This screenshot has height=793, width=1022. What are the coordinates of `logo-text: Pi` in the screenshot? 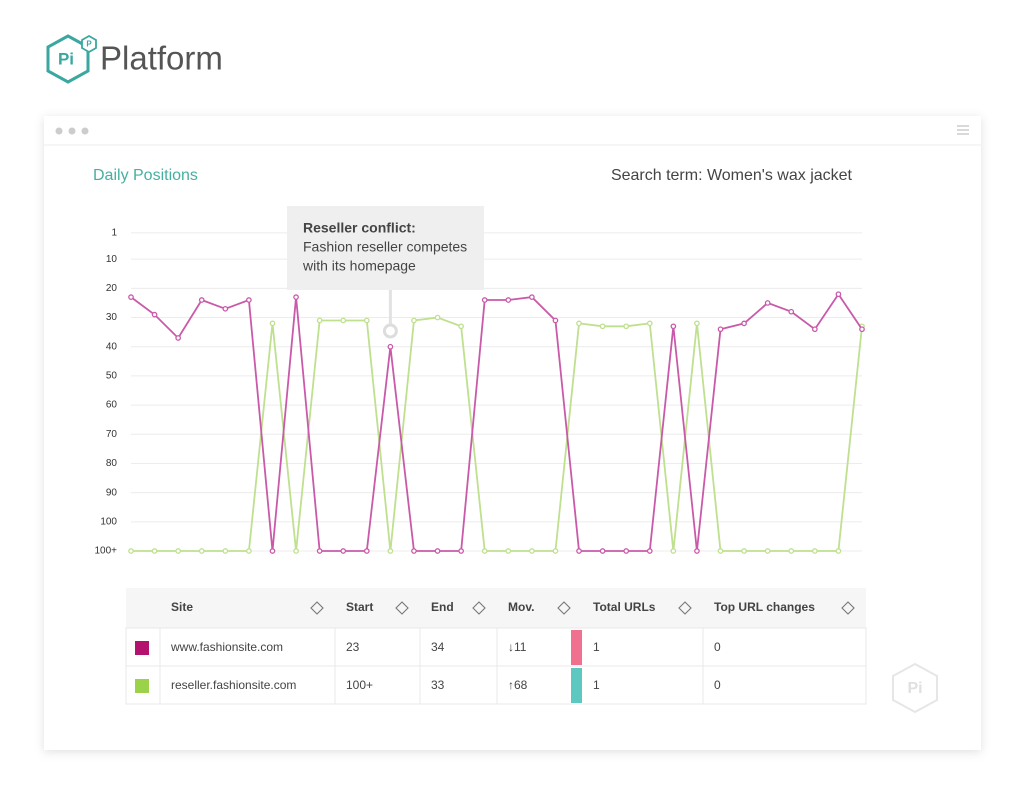 It's located at (66, 58).